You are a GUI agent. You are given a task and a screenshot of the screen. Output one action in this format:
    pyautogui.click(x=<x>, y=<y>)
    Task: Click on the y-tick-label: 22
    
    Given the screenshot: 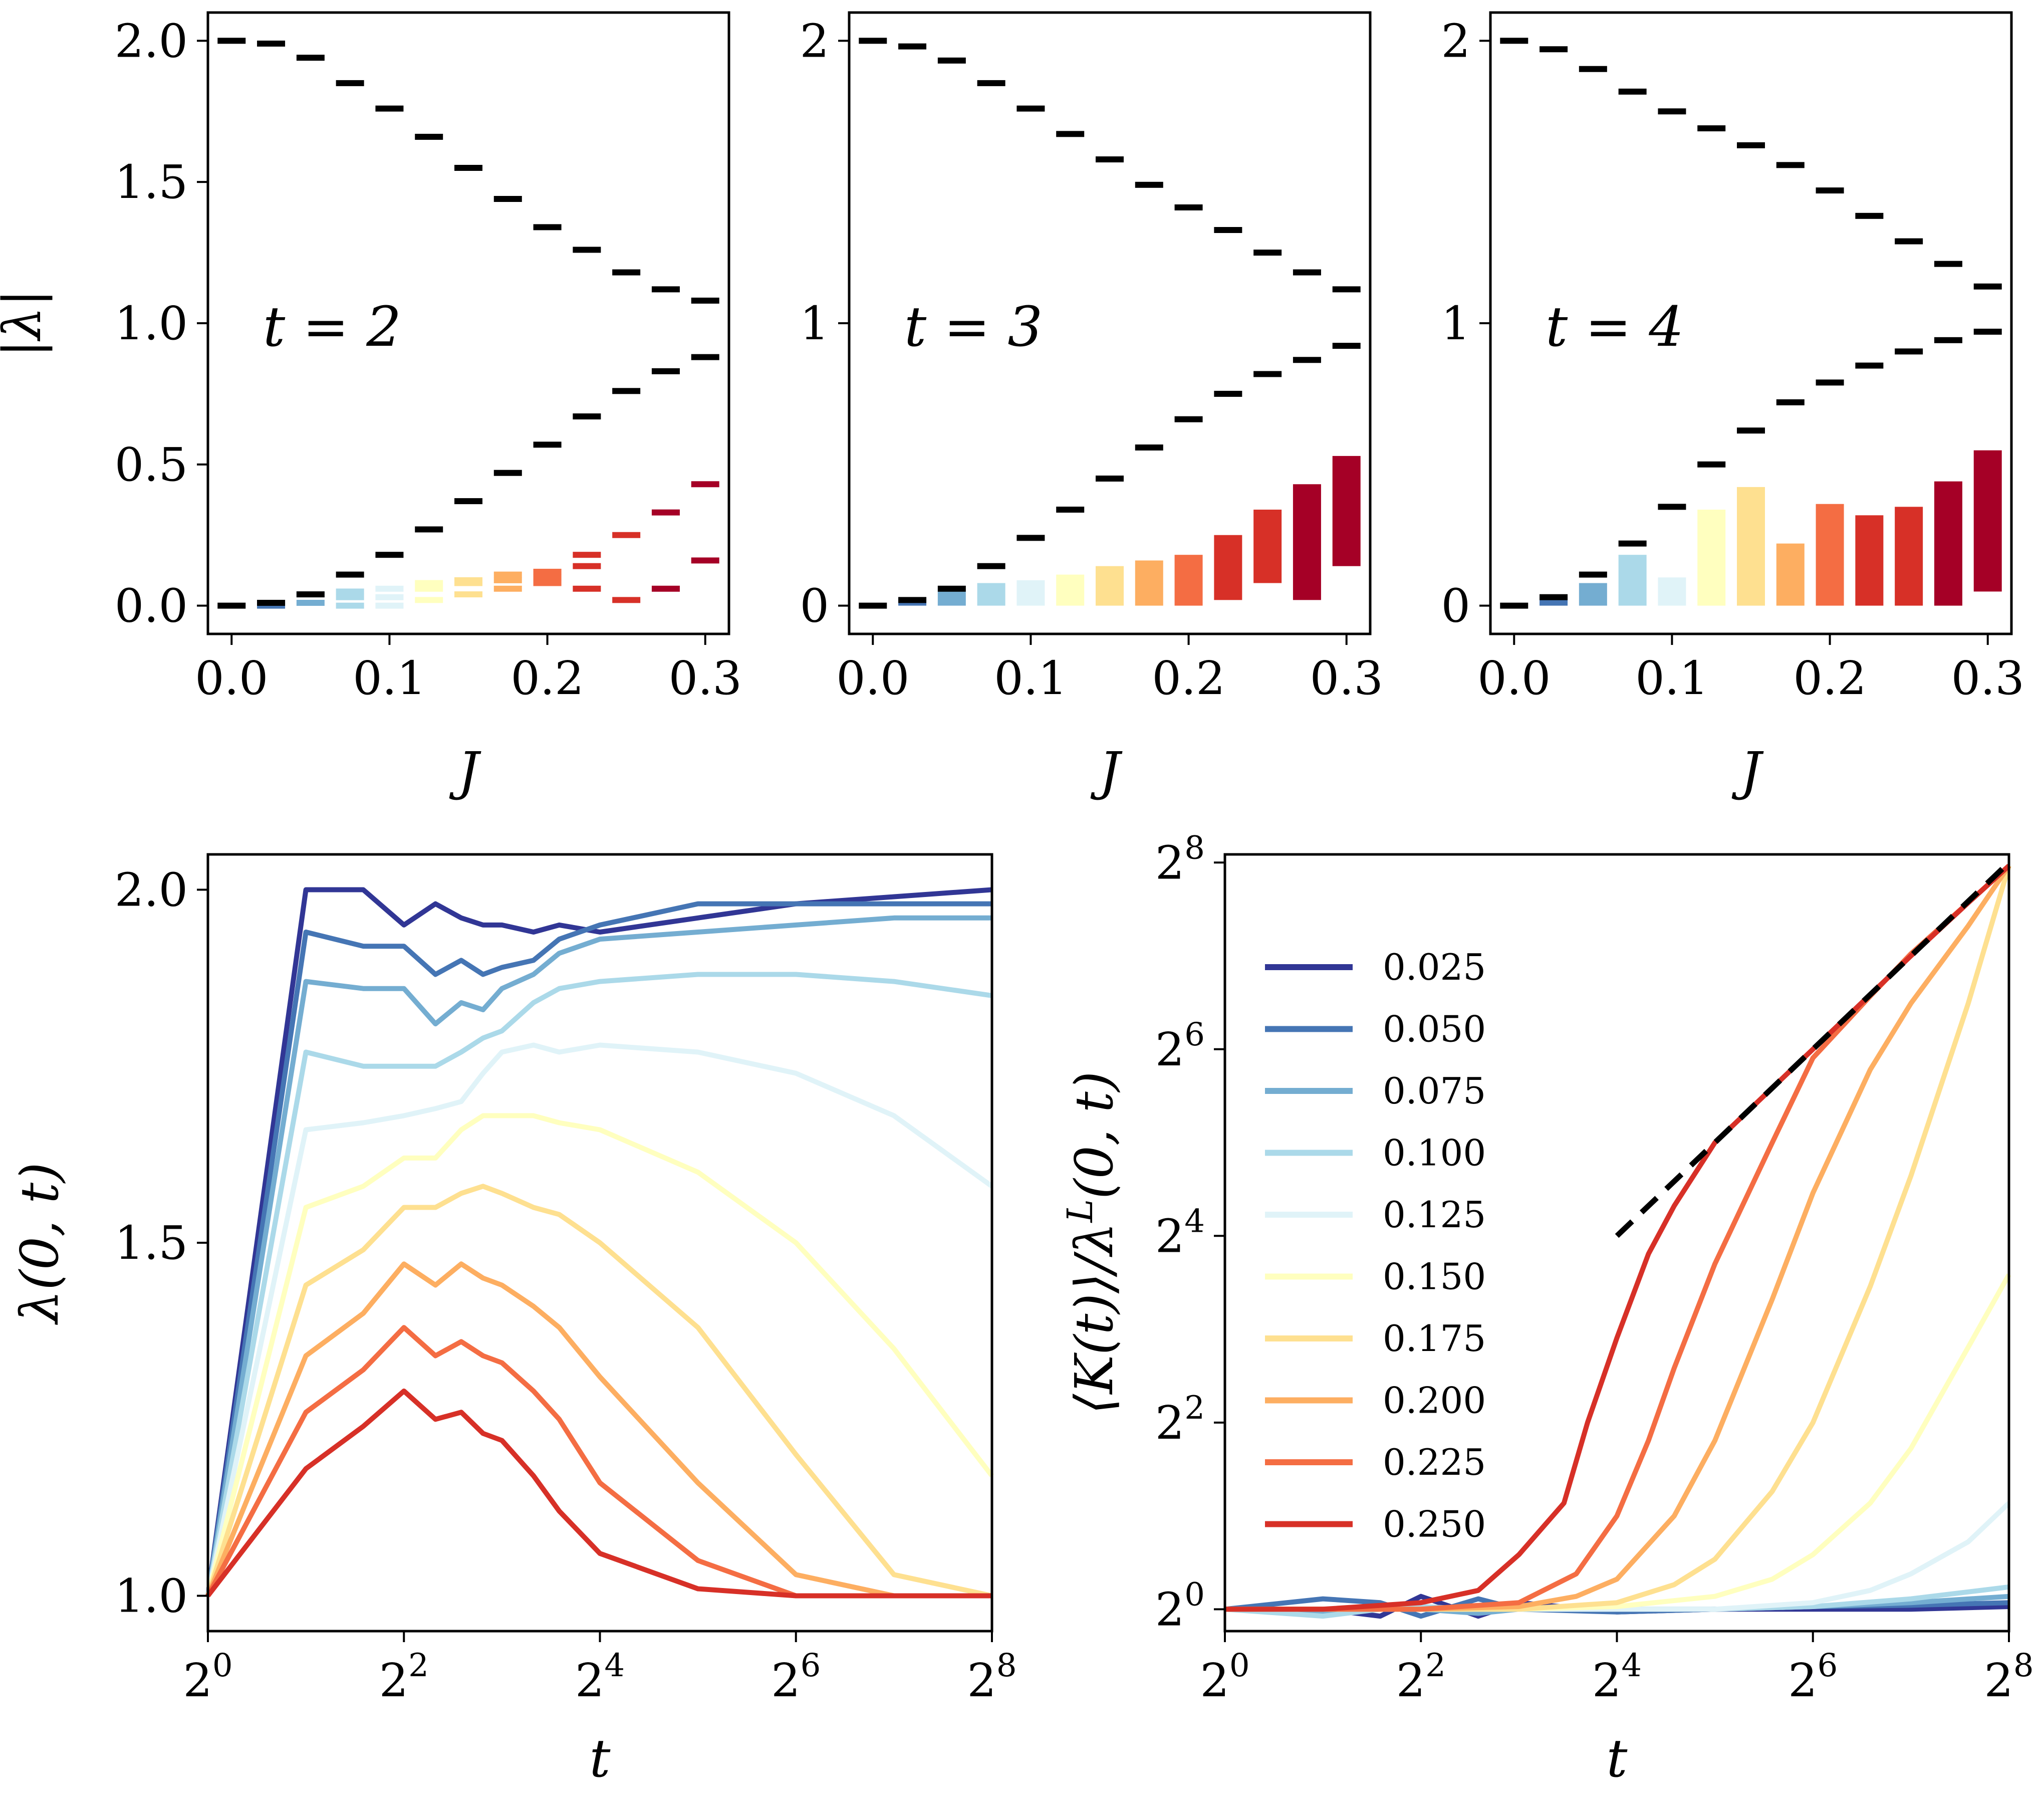 What is the action you would take?
    pyautogui.click(x=1180, y=1420)
    